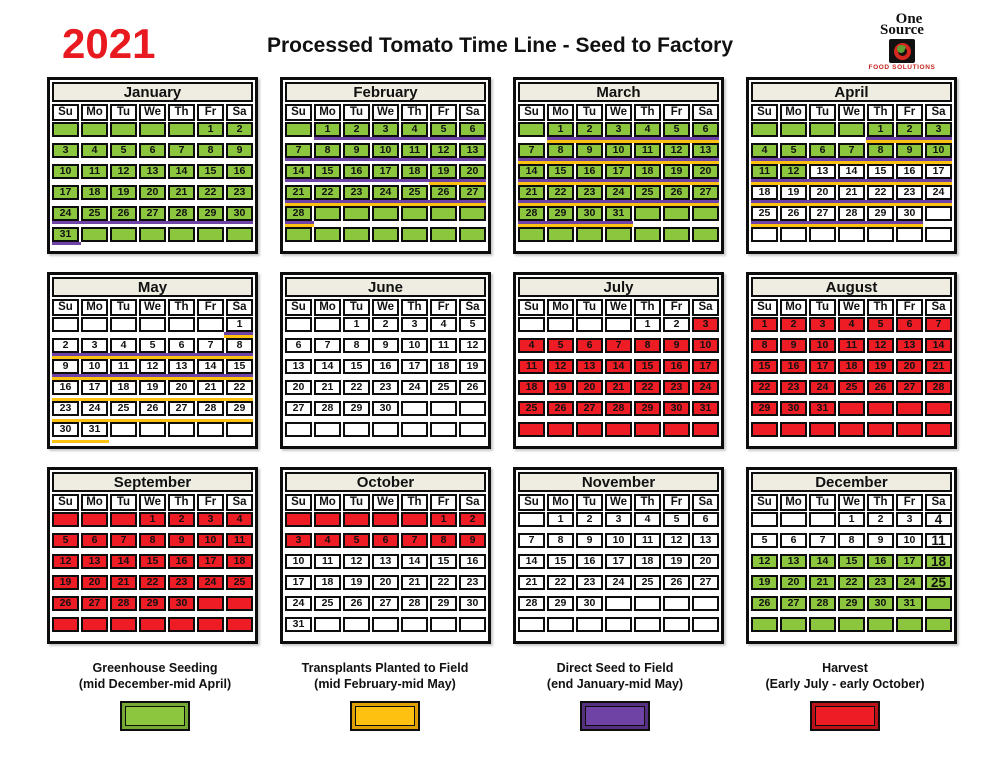 This screenshot has height=772, width=999. I want to click on day-cell: 23, so click(472, 582).